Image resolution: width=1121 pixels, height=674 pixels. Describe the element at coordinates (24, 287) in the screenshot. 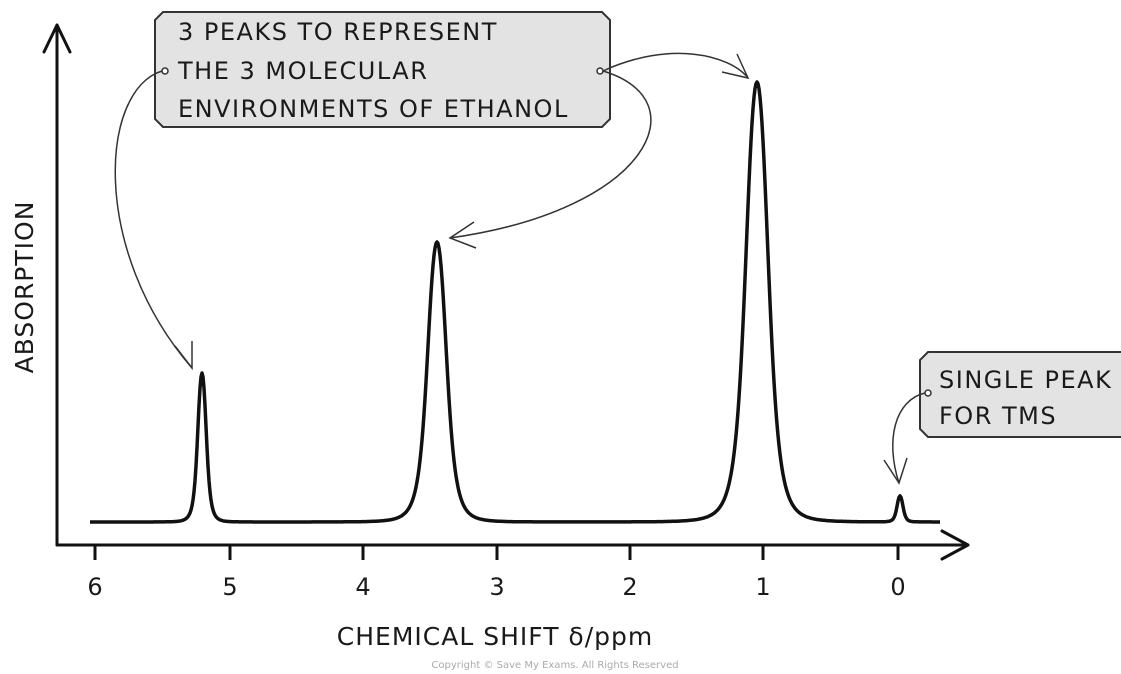

I see `y-axis-label: ABSORPTION` at that location.